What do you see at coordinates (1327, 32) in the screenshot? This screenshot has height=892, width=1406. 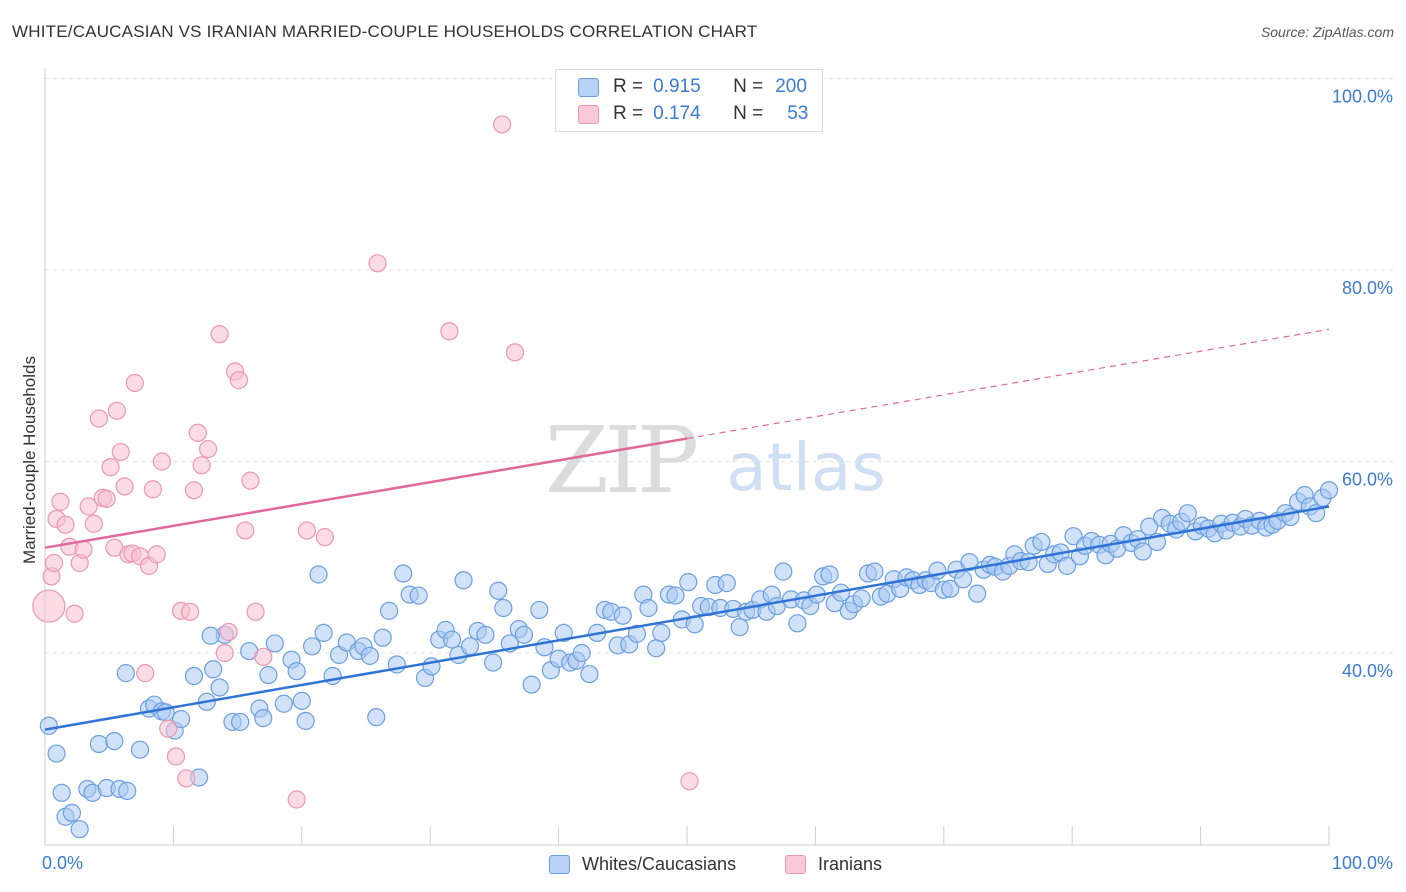 I see `source-label: Source: ZipAtlas.com` at bounding box center [1327, 32].